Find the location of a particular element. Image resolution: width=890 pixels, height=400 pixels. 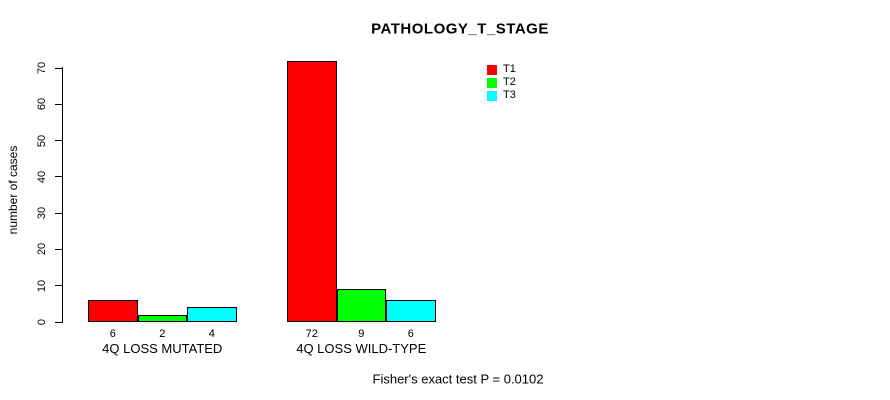

y-axis-tick-label: 0 is located at coordinates (42, 322).